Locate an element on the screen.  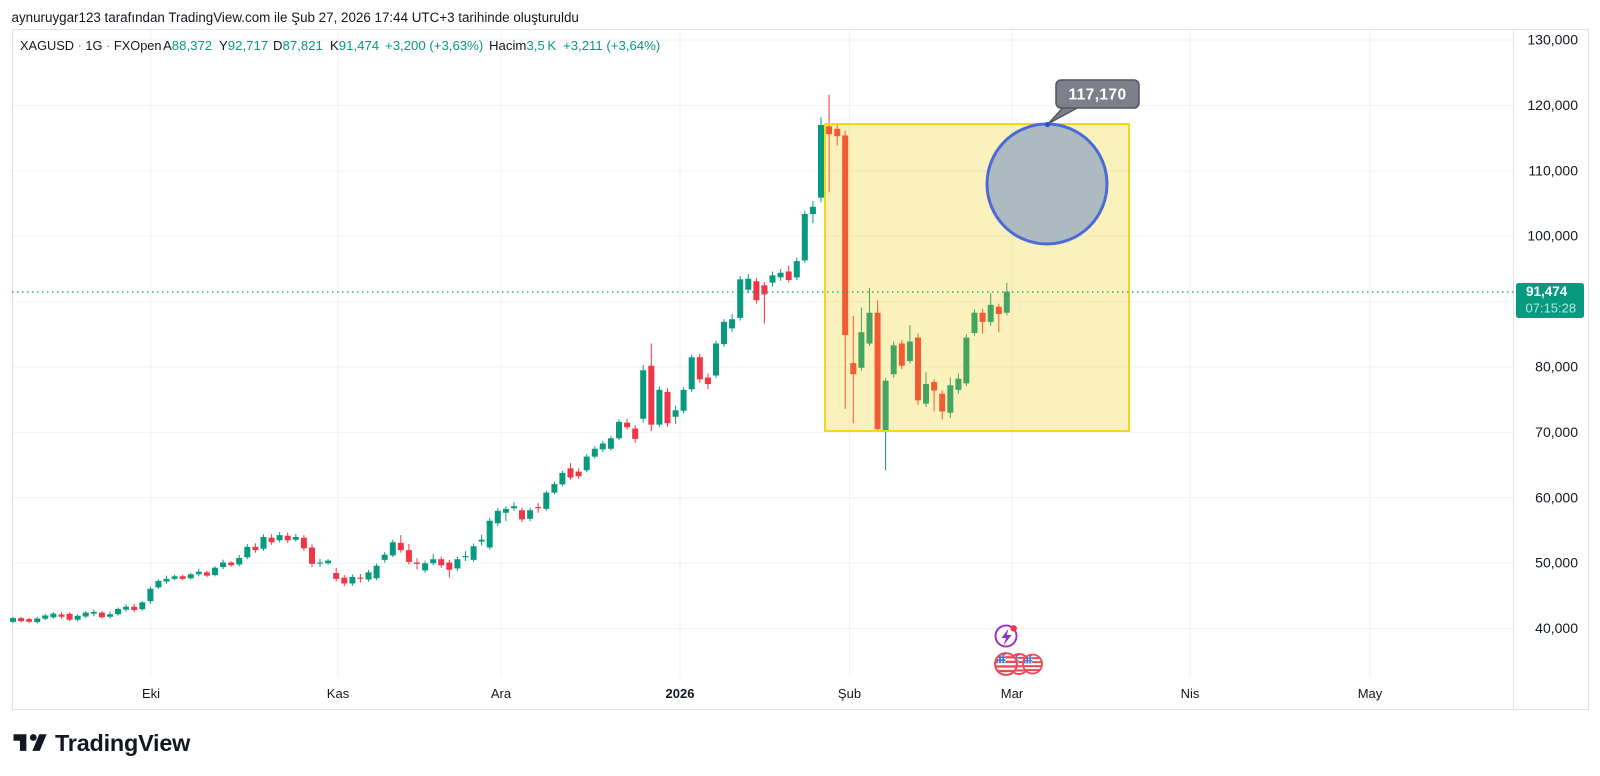
svg-text: 80,000 is located at coordinates (1556, 367).